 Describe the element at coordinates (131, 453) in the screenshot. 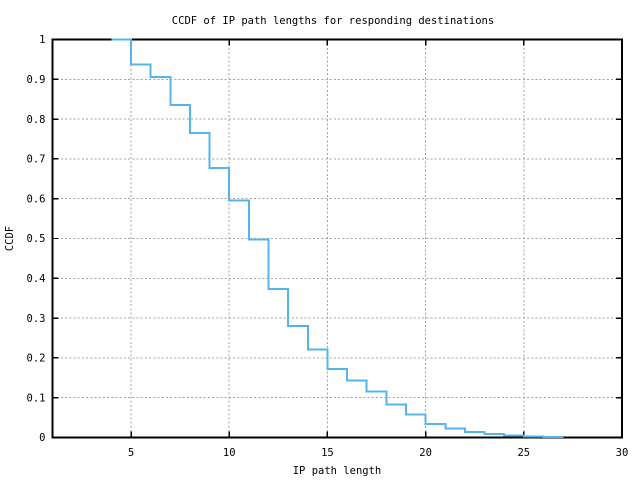

I see `x-tick-label: 5` at that location.